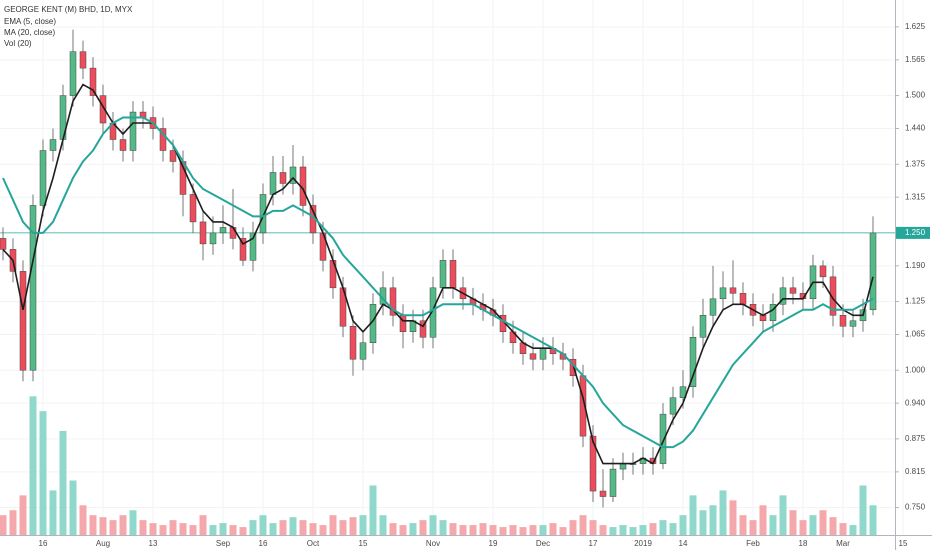 Image resolution: width=932 pixels, height=550 pixels. Describe the element at coordinates (30, 21) in the screenshot. I see `legend-entry: EMA (5, close)` at that location.